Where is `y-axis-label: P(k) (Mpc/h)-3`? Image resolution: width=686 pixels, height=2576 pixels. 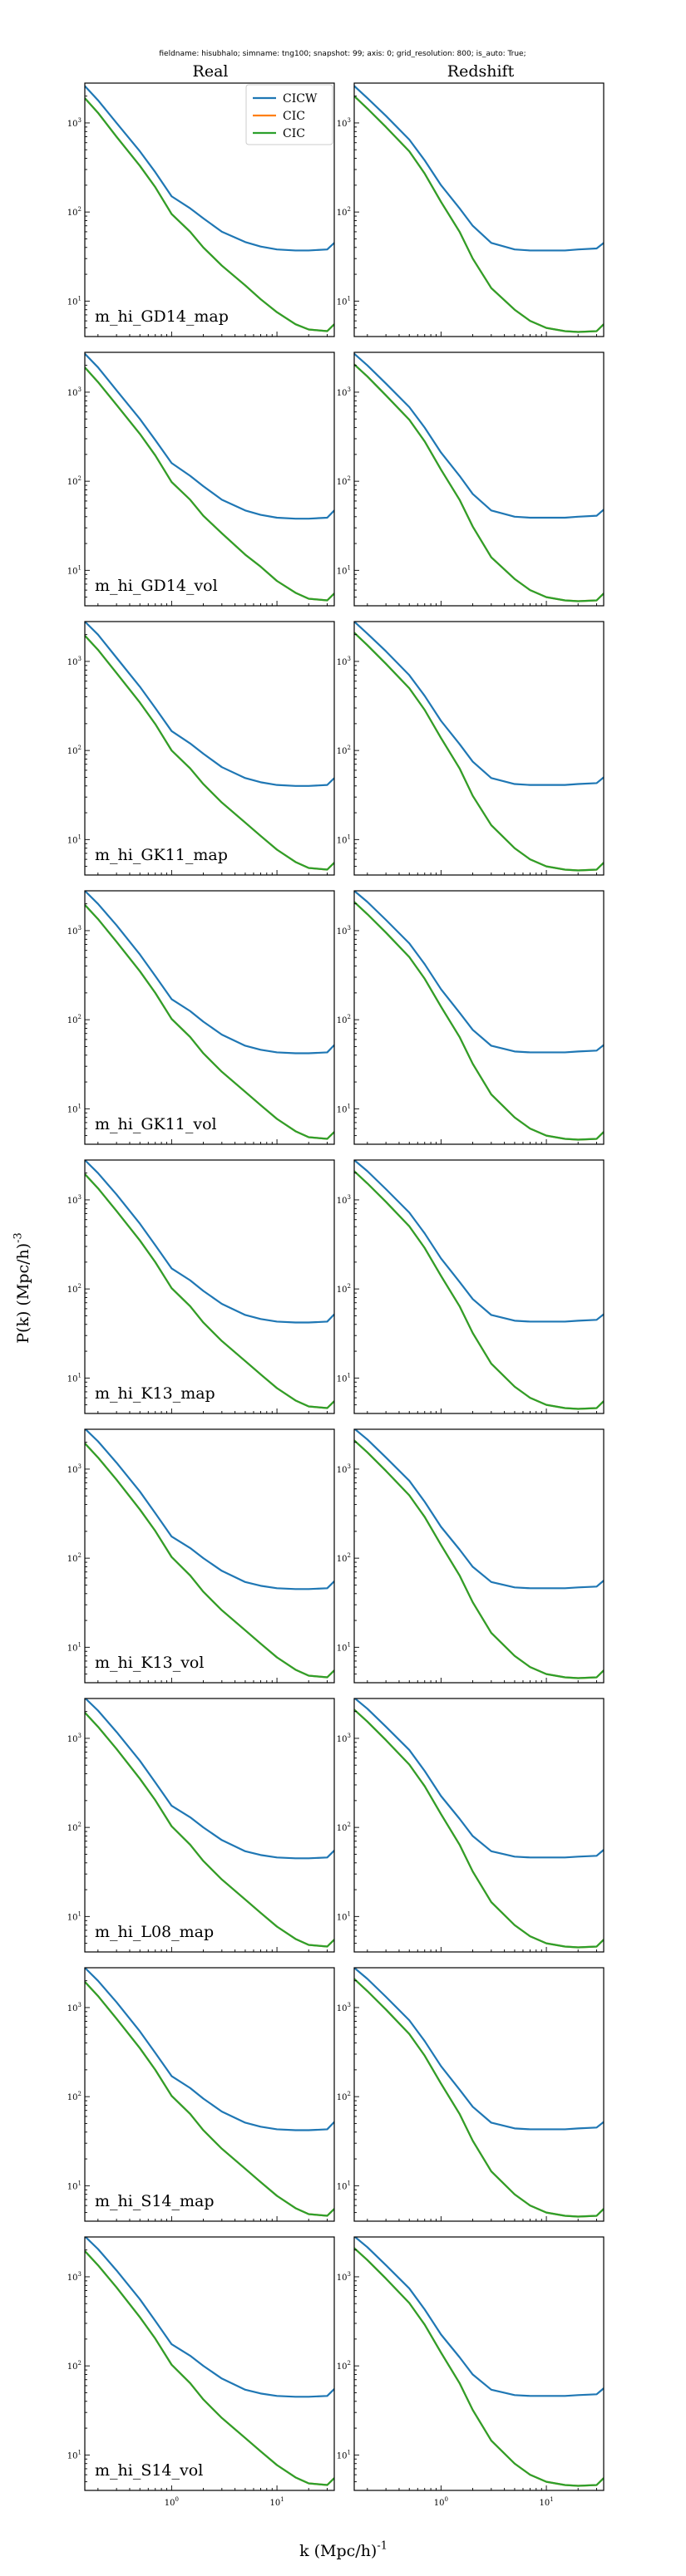
y-axis-label: P(k) (Mpc/h)-3 is located at coordinates (22, 1287).